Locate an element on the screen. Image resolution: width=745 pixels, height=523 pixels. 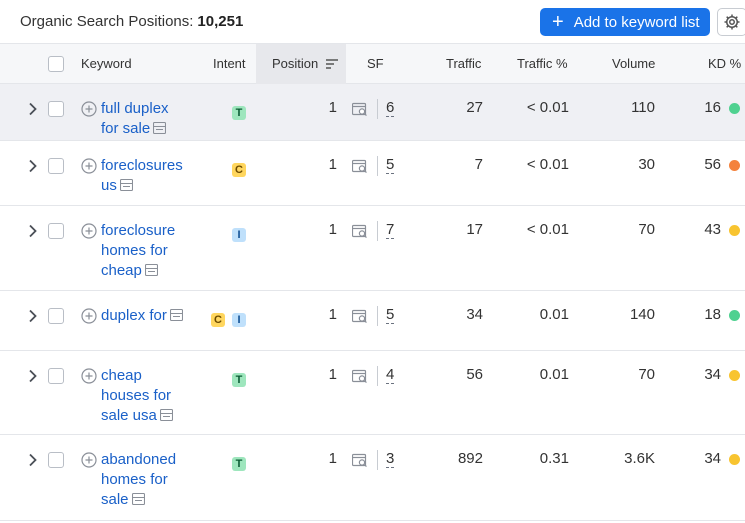
sf-count: 6 is located at coordinates (390, 108).